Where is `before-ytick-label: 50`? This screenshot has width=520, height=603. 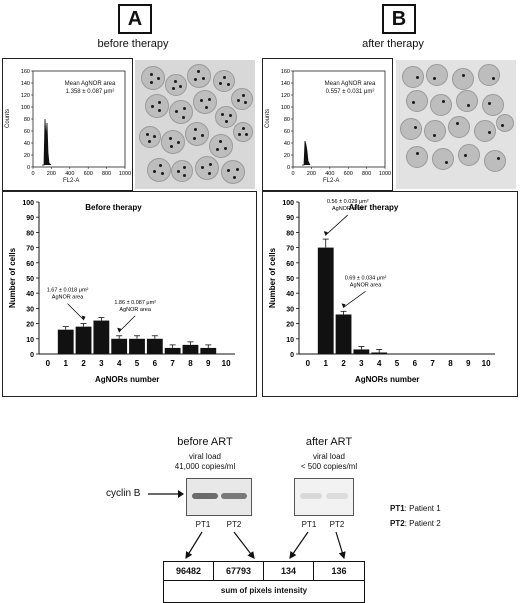 before-ytick-label: 50 is located at coordinates (30, 279).